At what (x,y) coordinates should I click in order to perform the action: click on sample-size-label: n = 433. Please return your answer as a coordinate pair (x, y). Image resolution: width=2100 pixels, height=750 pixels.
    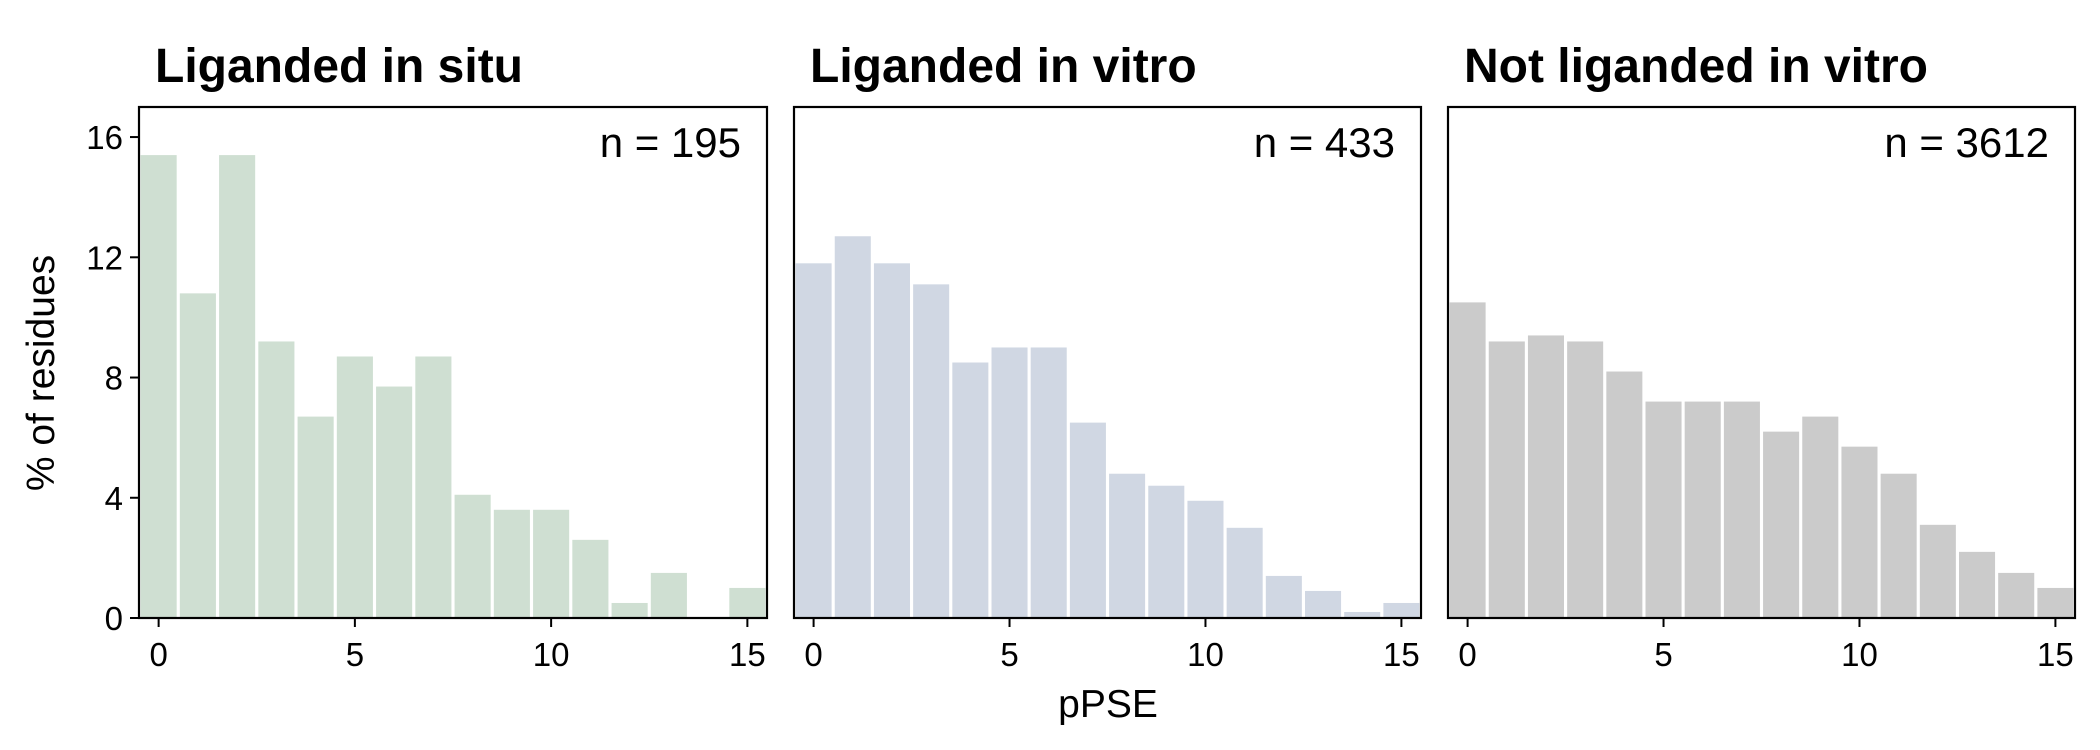
    Looking at the image, I should click on (1324, 142).